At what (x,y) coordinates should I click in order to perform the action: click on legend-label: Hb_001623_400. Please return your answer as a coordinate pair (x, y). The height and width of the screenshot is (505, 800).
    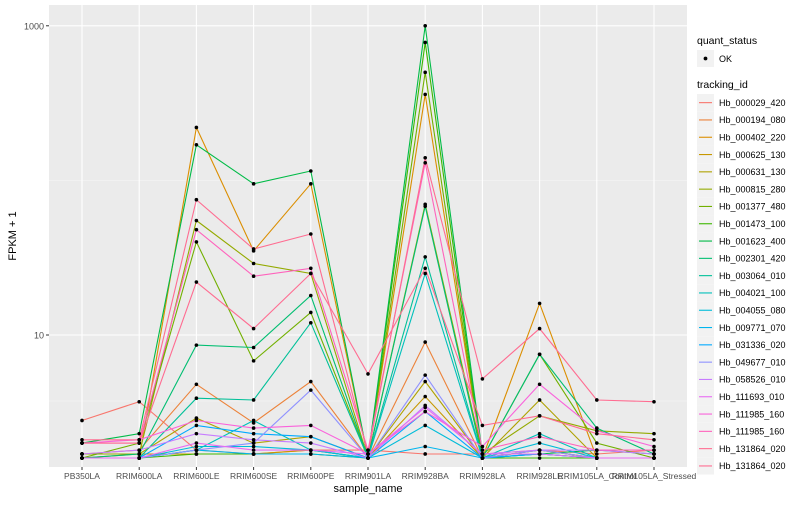
    Looking at the image, I should click on (752, 241).